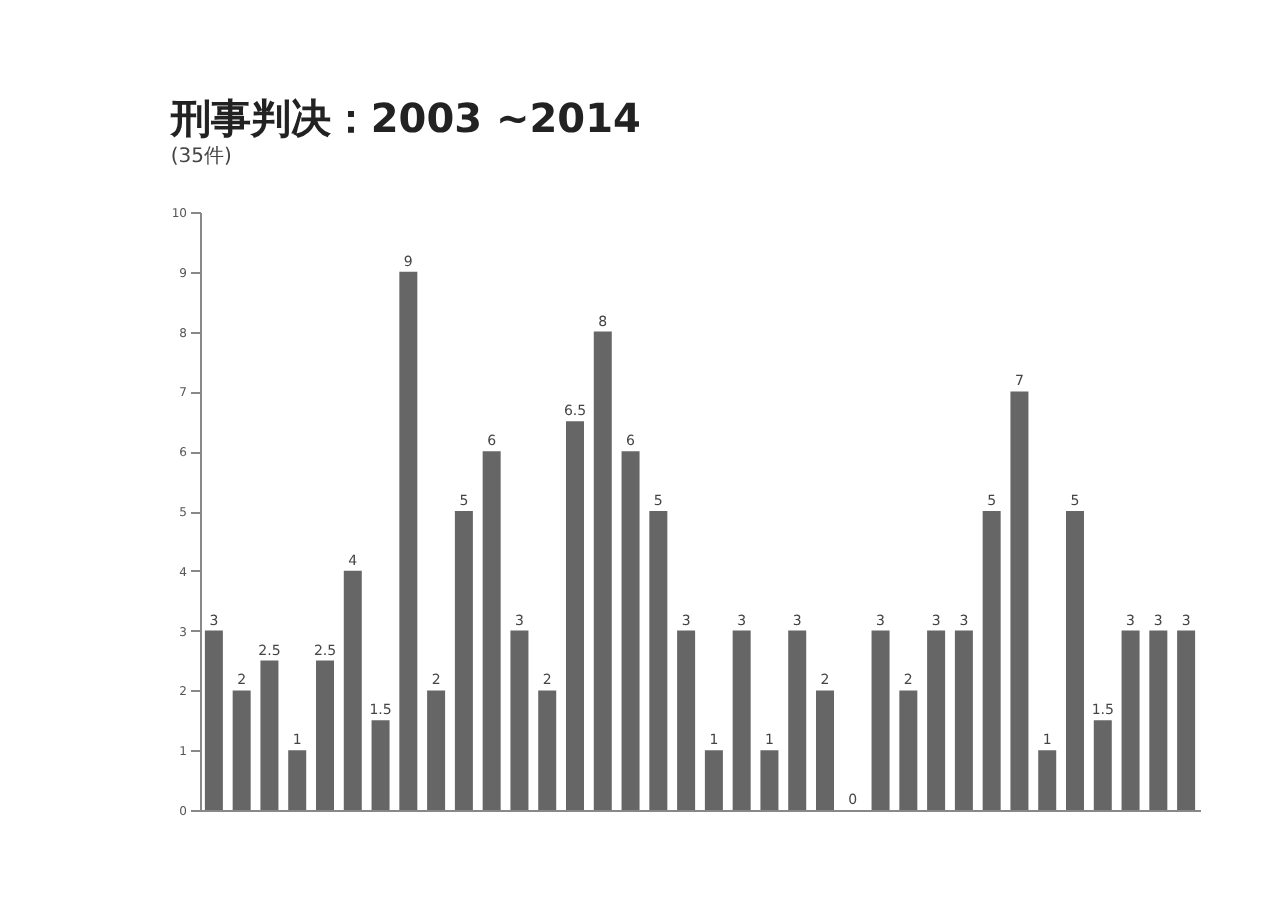  Describe the element at coordinates (201, 157) in the screenshot. I see `chart-subtitle: (35件)` at that location.